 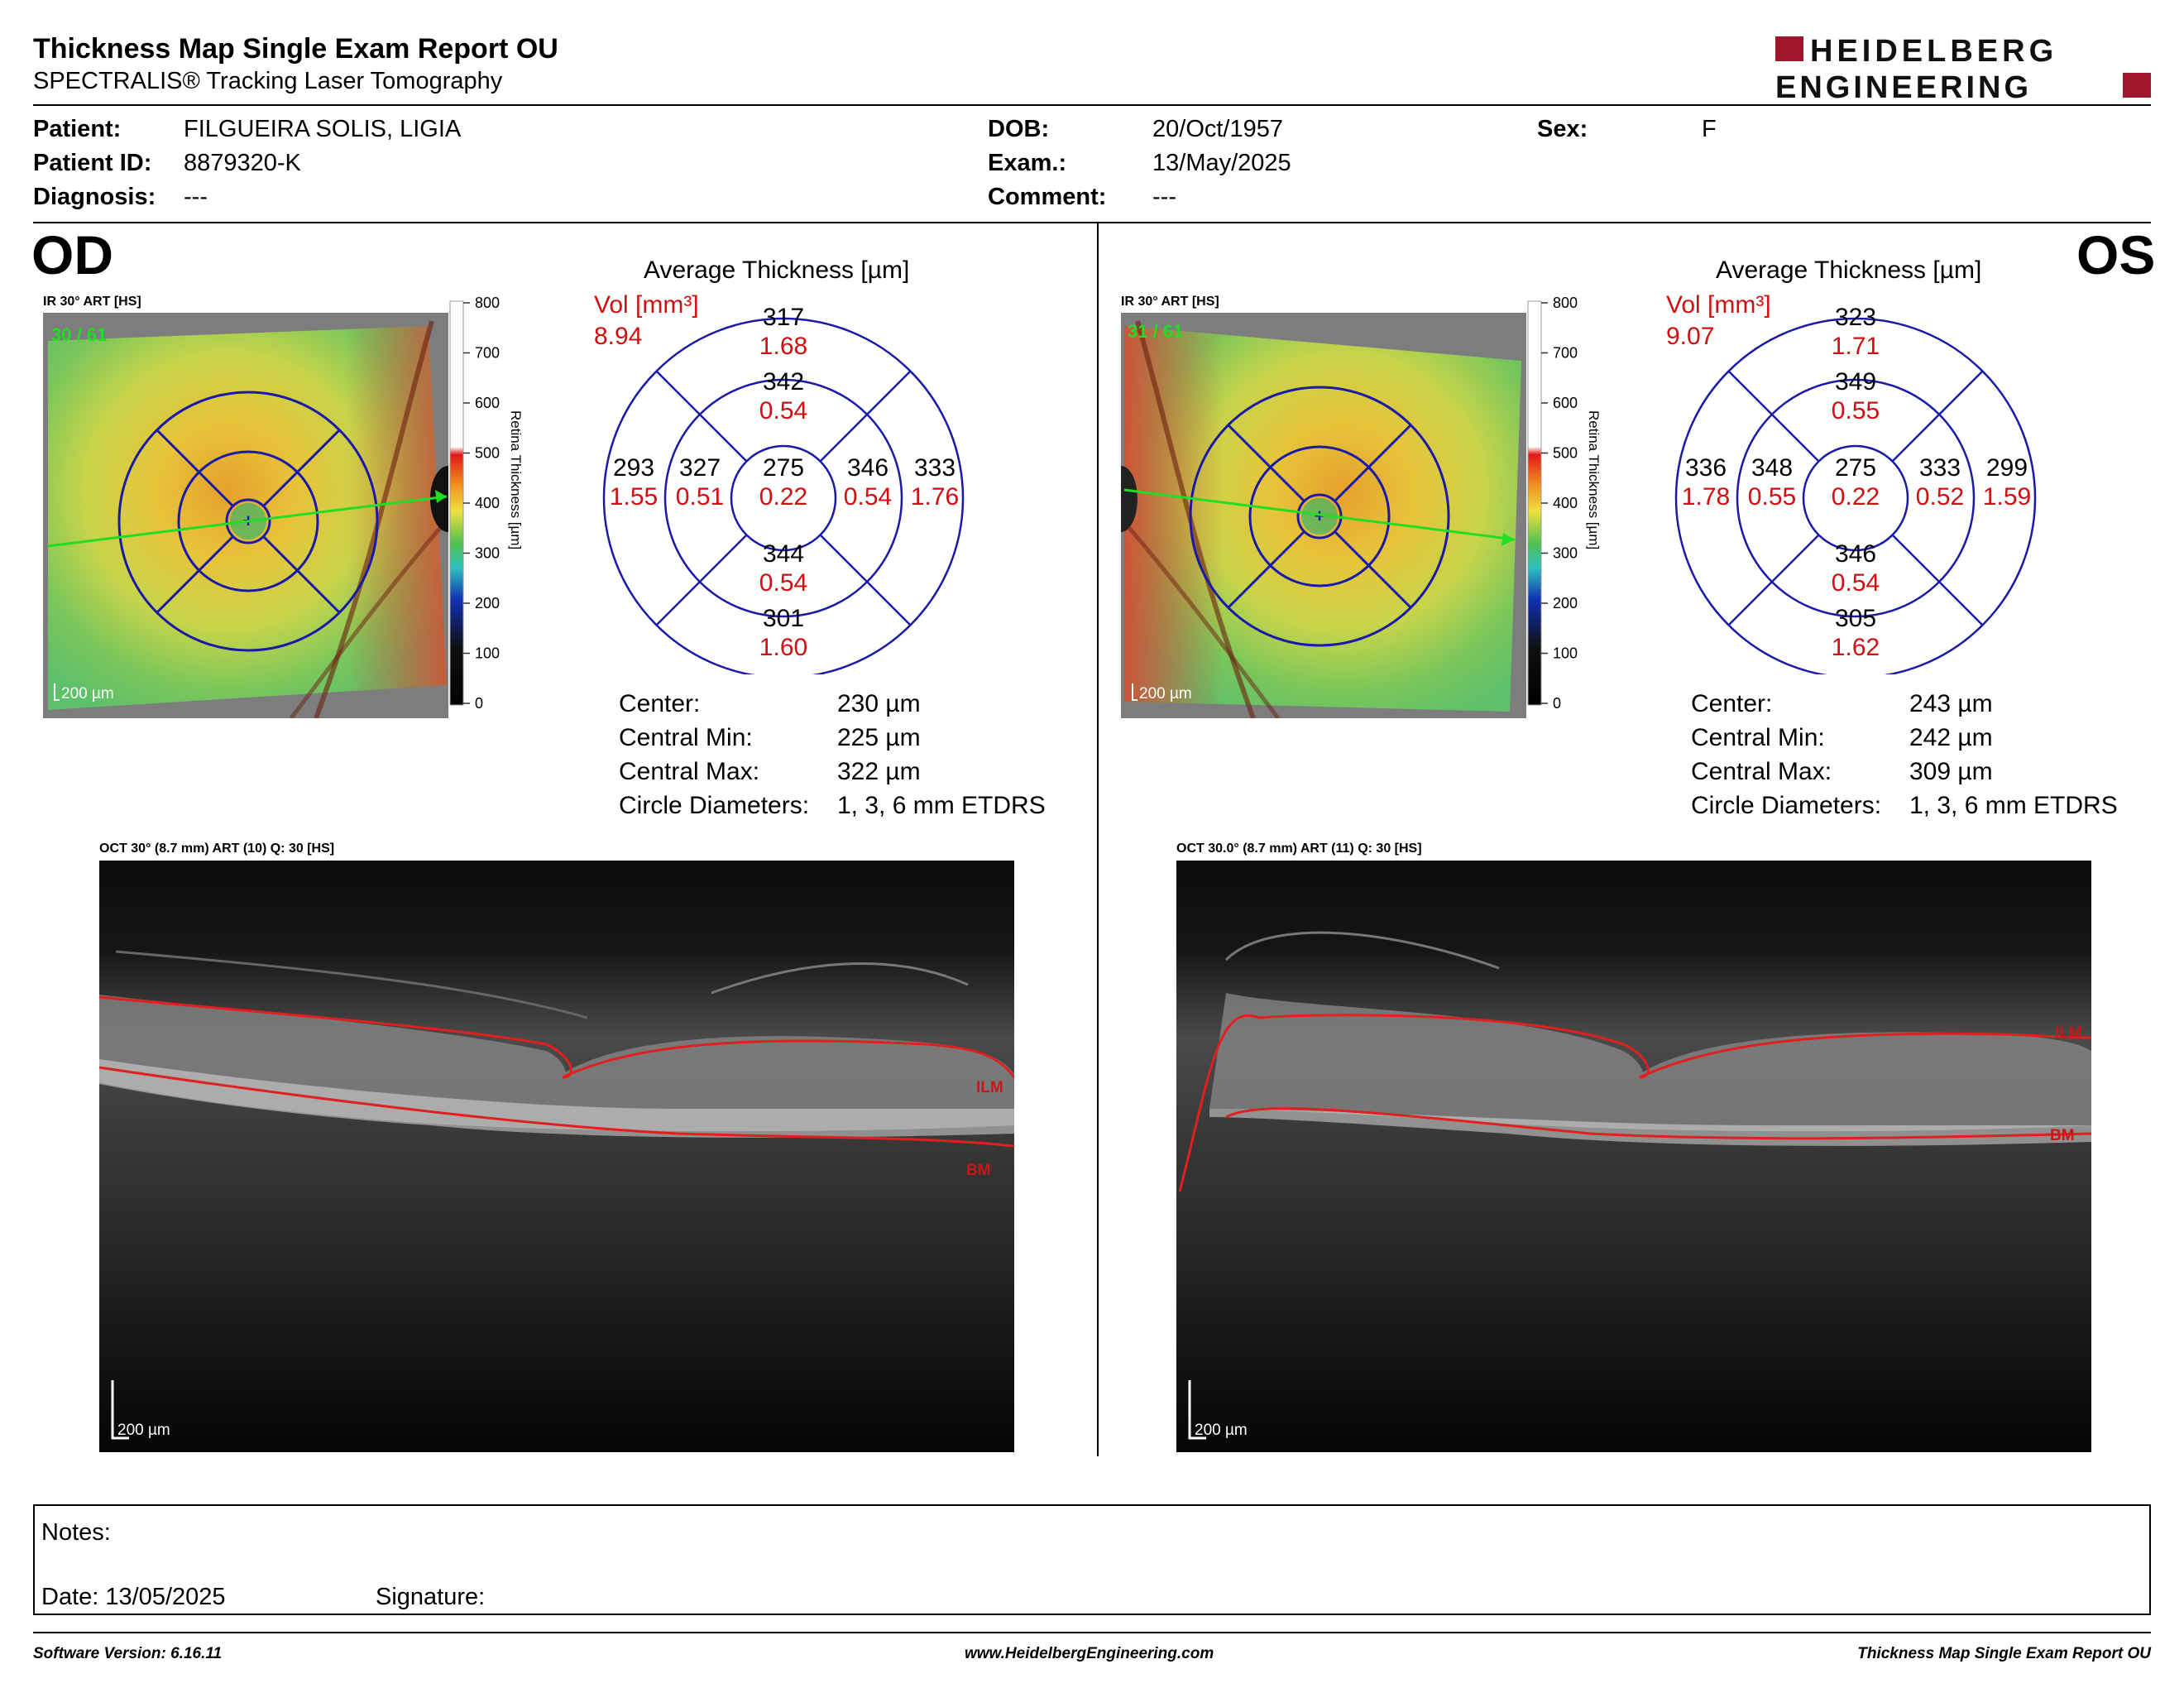 What do you see at coordinates (431, 1597) in the screenshot?
I see `signature-label: Signature:` at bounding box center [431, 1597].